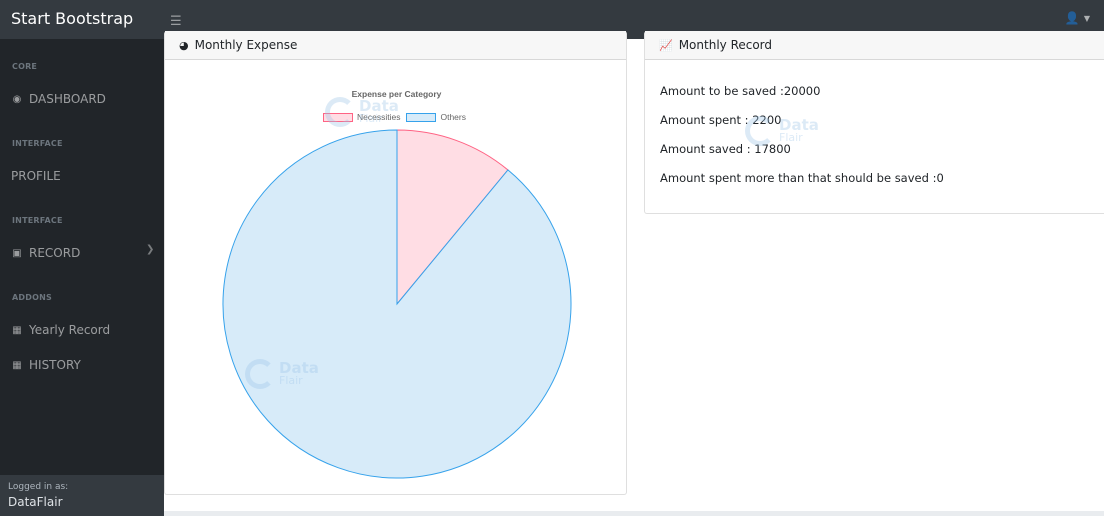  What do you see at coordinates (72, 18) in the screenshot?
I see `brand-link: Start Bootstrap` at bounding box center [72, 18].